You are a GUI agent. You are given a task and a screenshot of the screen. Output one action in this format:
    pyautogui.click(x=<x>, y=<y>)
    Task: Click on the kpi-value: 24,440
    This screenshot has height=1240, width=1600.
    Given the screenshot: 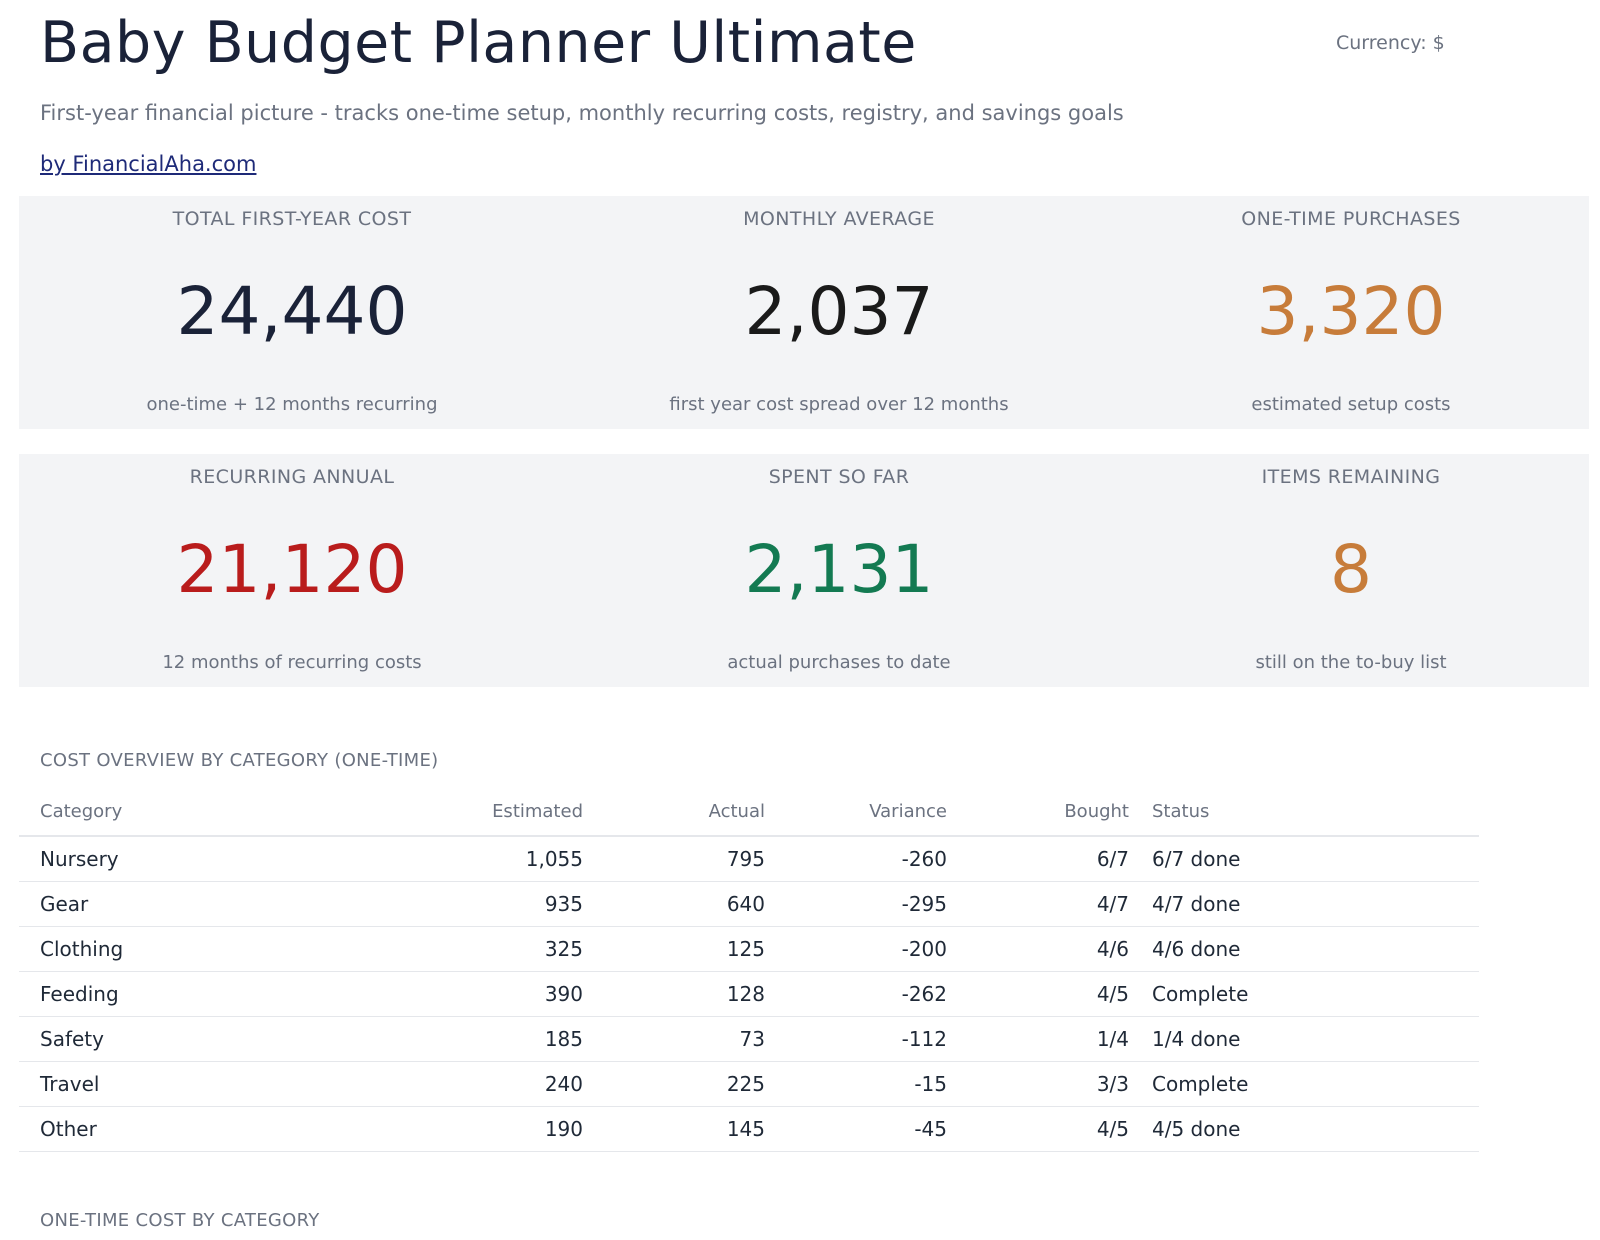 What is the action you would take?
    pyautogui.click(x=292, y=311)
    